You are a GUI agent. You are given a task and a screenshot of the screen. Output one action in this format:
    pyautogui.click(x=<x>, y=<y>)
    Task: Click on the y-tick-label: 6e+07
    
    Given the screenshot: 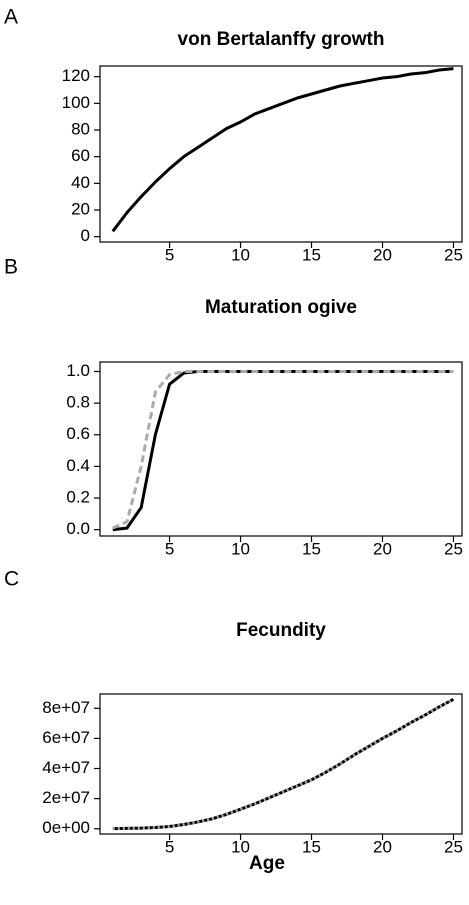 What is the action you would take?
    pyautogui.click(x=66, y=737)
    